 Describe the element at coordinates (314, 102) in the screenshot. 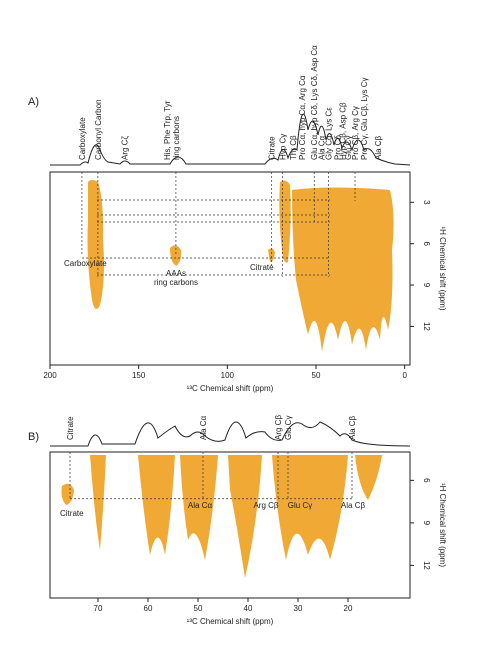

I see `peak-label: Glu Cα, hyp Cδ, Lys Cδ, Asp Cα` at that location.